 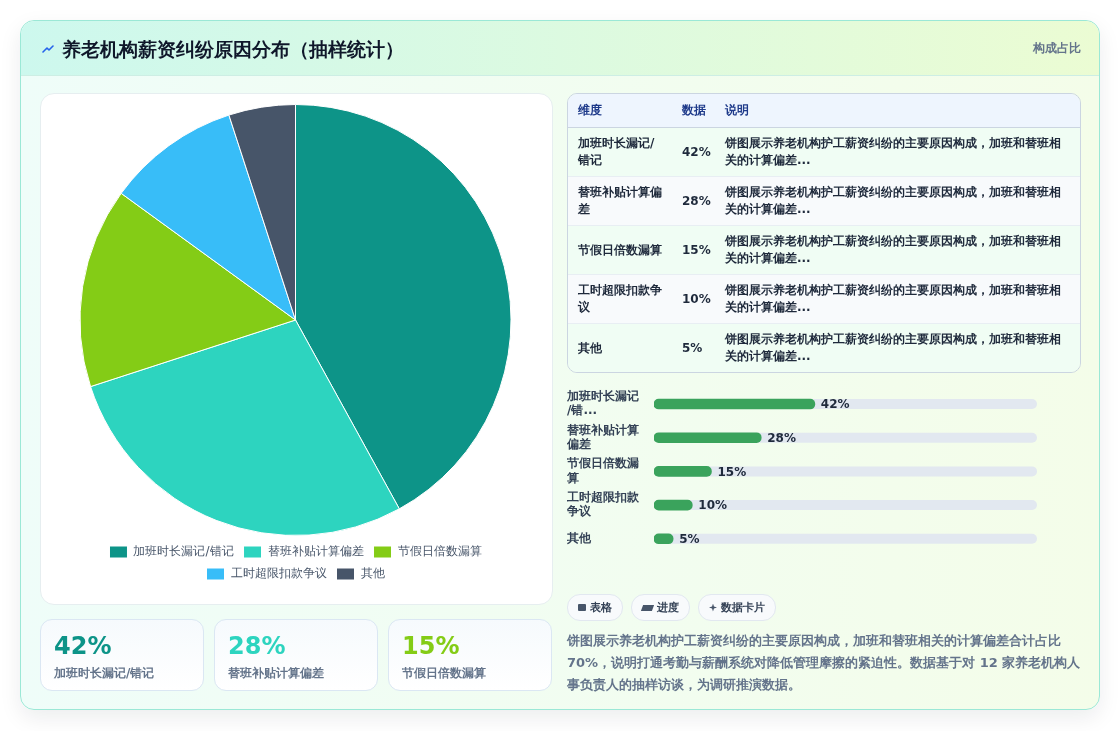 What do you see at coordinates (668, 608) in the screenshot?
I see `text: 进度` at bounding box center [668, 608].